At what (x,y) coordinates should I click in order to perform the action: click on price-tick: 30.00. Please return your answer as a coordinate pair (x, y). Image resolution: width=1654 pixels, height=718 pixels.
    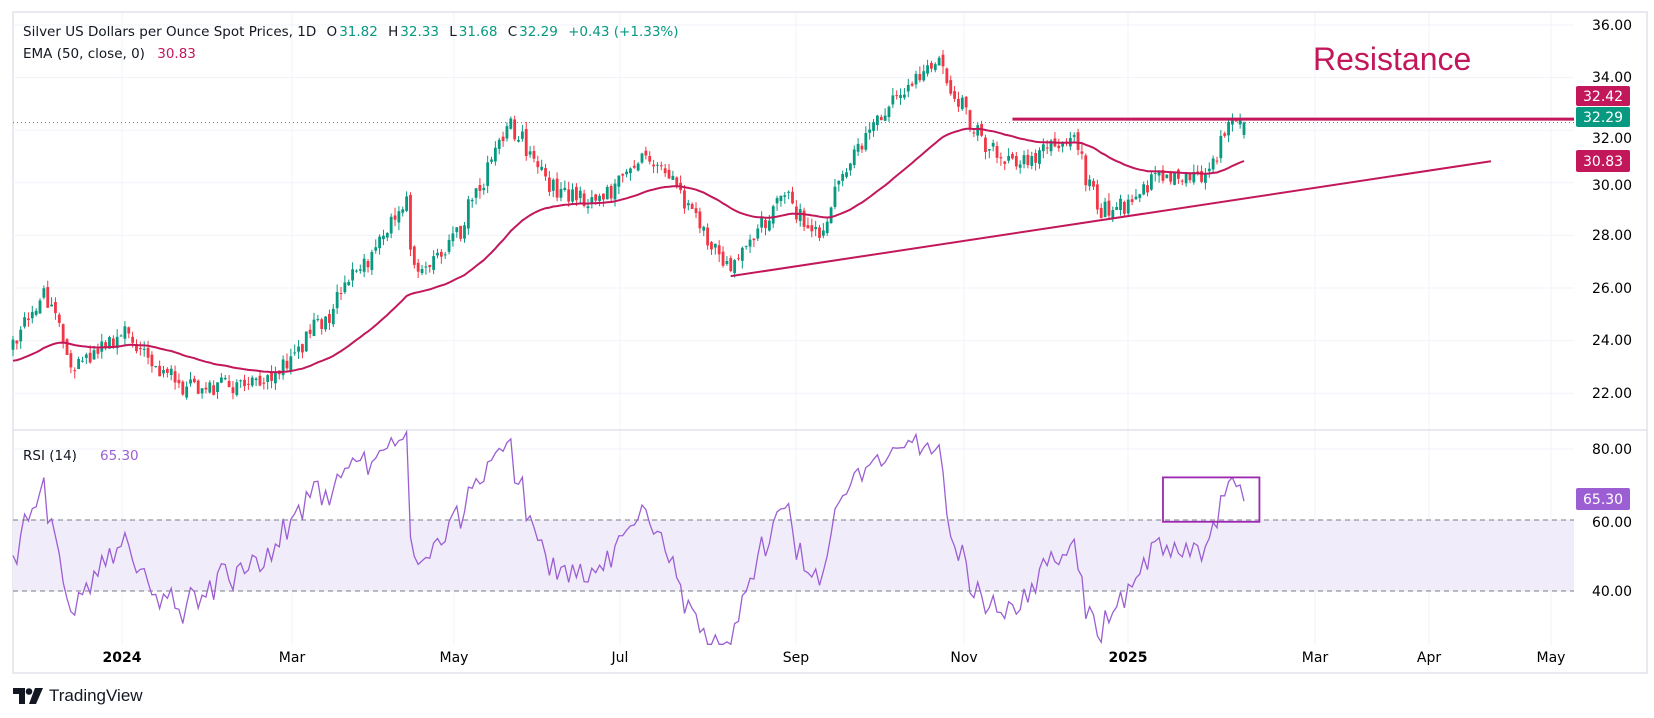
    Looking at the image, I should click on (1612, 186).